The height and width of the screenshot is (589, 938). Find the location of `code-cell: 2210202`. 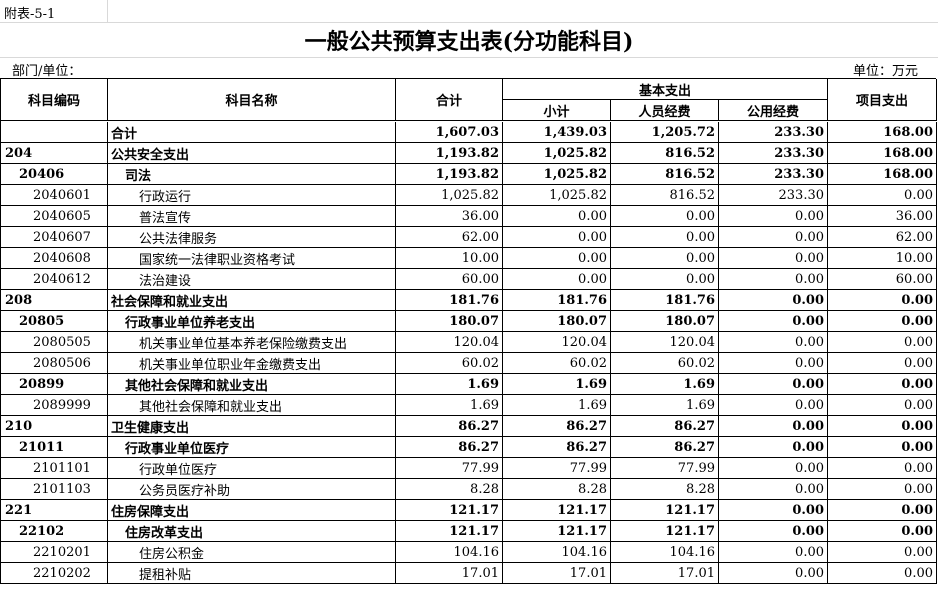

code-cell: 2210202 is located at coordinates (54, 573).